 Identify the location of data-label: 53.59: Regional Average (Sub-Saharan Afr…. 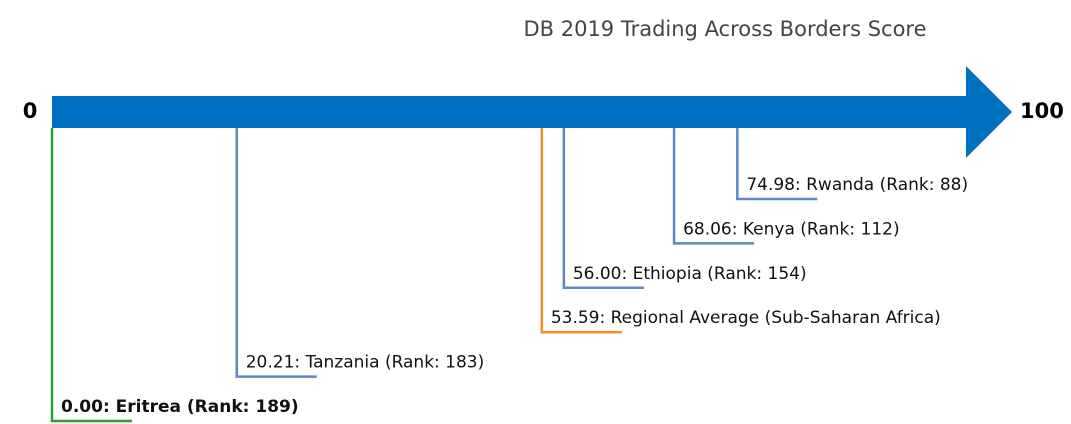
(746, 318).